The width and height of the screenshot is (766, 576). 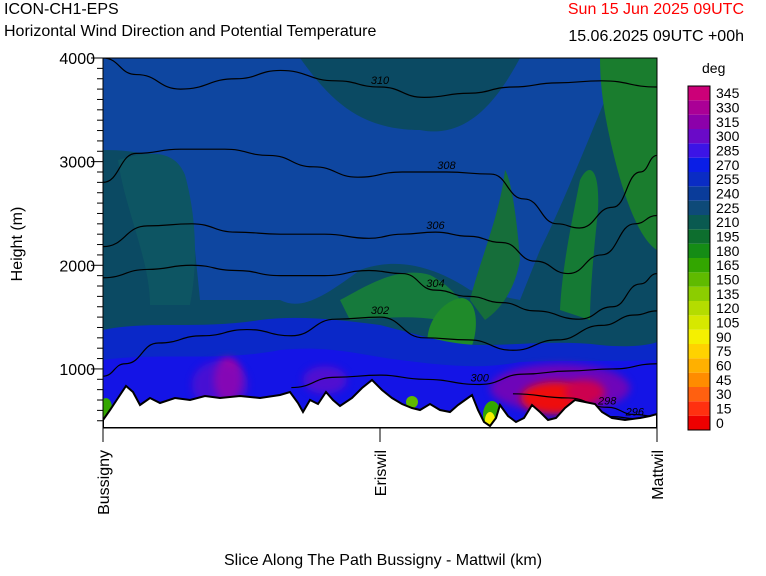 What do you see at coordinates (156, 229) in the screenshot?
I see `field-region-teal-left` at bounding box center [156, 229].